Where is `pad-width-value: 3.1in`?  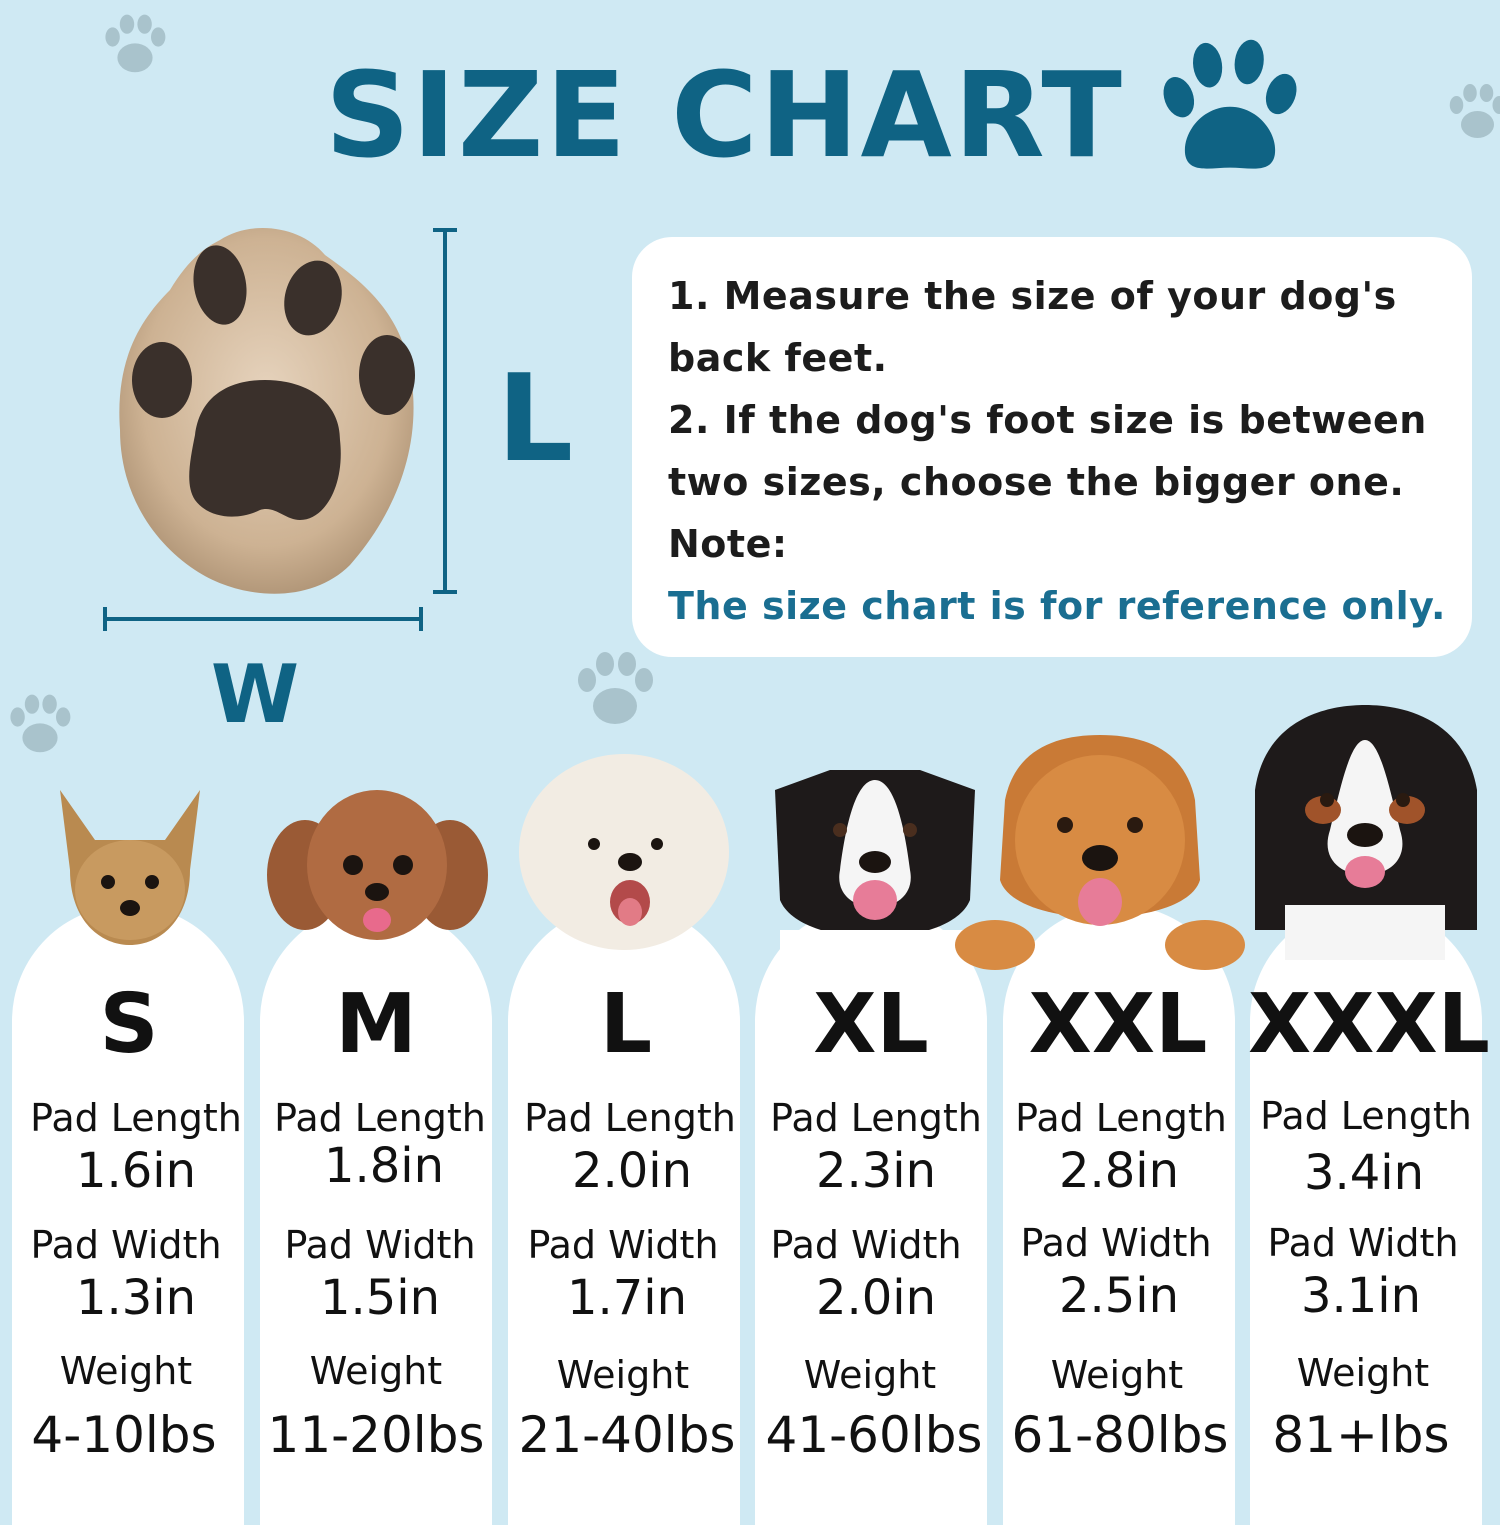
pad-width-value: 3.1in is located at coordinates (1361, 1296).